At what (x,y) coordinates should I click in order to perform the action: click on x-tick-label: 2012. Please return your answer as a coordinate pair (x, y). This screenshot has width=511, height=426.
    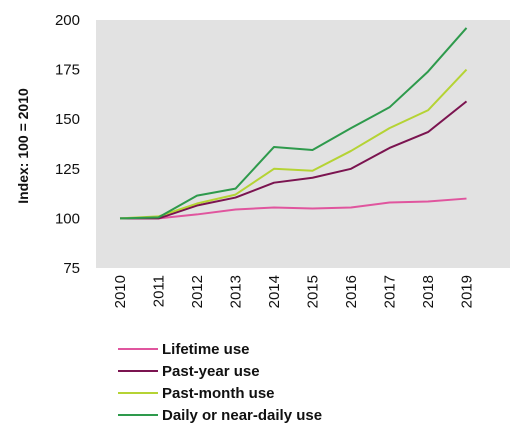
    Looking at the image, I should click on (197, 291).